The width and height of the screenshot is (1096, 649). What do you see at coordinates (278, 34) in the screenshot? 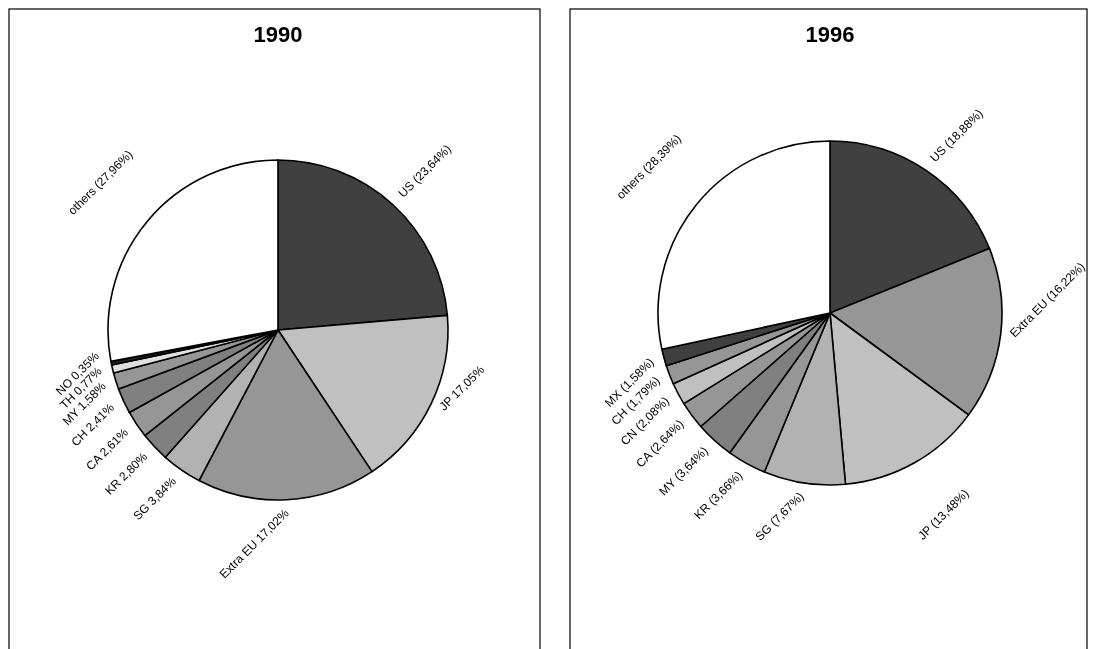
I see `chart-title: 1990` at bounding box center [278, 34].